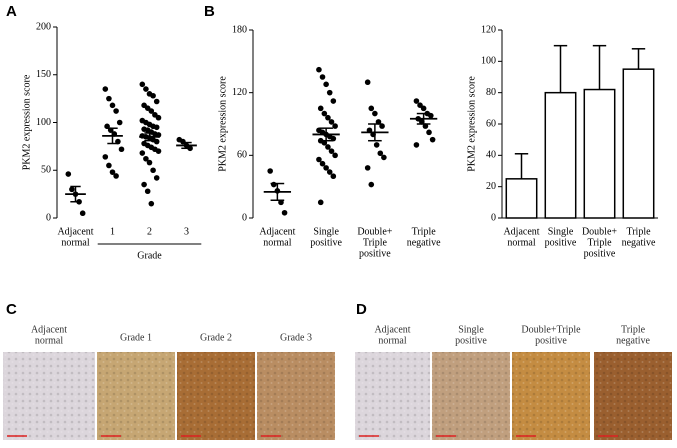 This screenshot has height=448, width=677. What do you see at coordinates (361, 309) in the screenshot?
I see `panel-label: D` at bounding box center [361, 309].